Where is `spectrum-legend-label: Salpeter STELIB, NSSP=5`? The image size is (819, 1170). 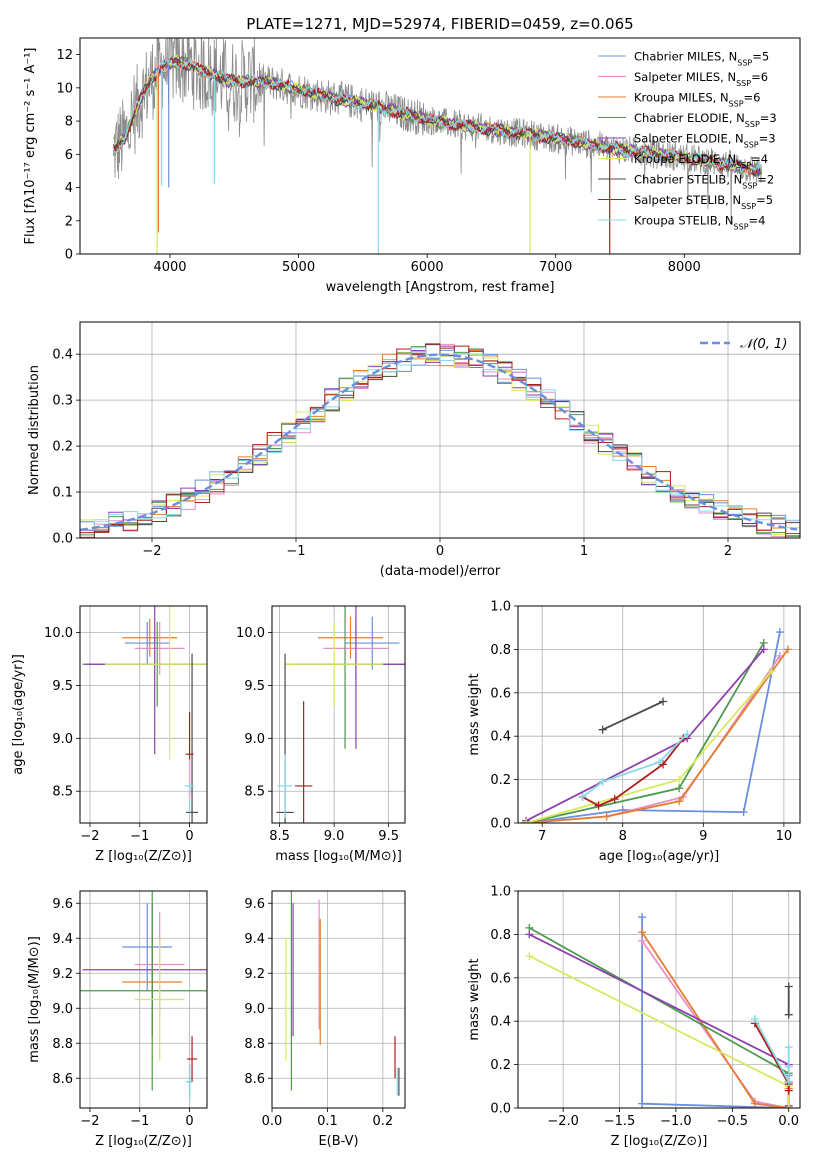 spectrum-legend-label: Salpeter STELIB, NSSP=5 is located at coordinates (703, 202).